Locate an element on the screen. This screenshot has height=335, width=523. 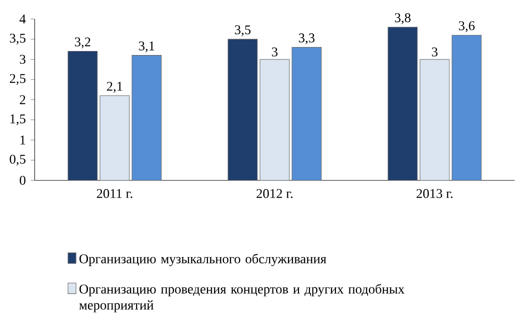
legend-label: Организацию музыкального обслуживания is located at coordinates (202, 260).